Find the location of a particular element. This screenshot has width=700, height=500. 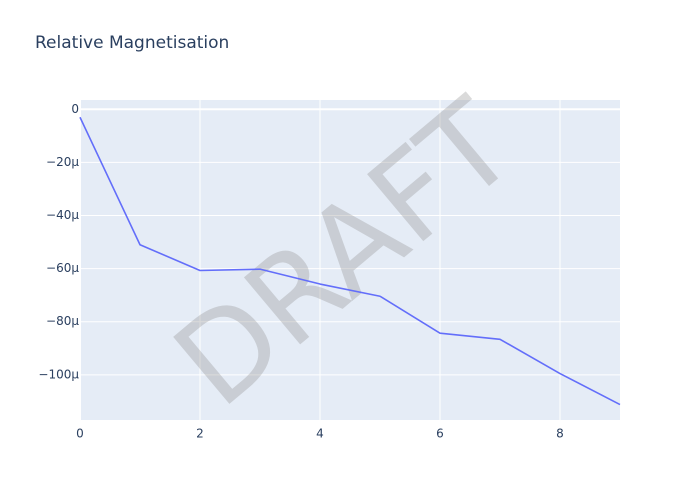

x-tick-label: 6 is located at coordinates (440, 434).